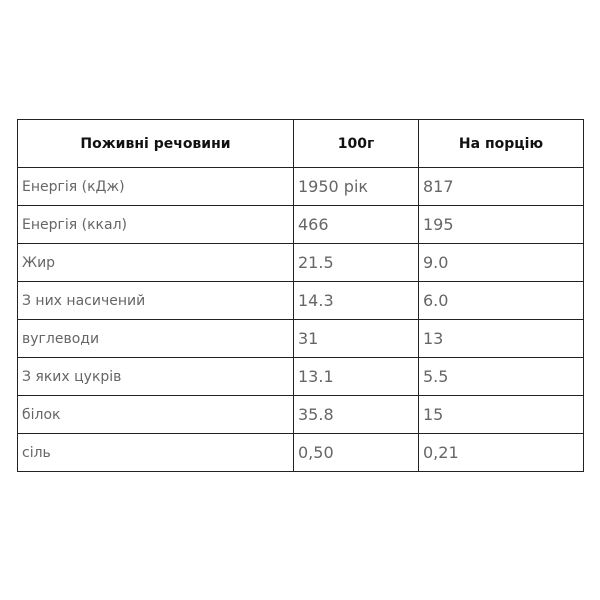  What do you see at coordinates (501, 452) in the screenshot?
I see `per-serving-cell: 0,21` at bounding box center [501, 452].